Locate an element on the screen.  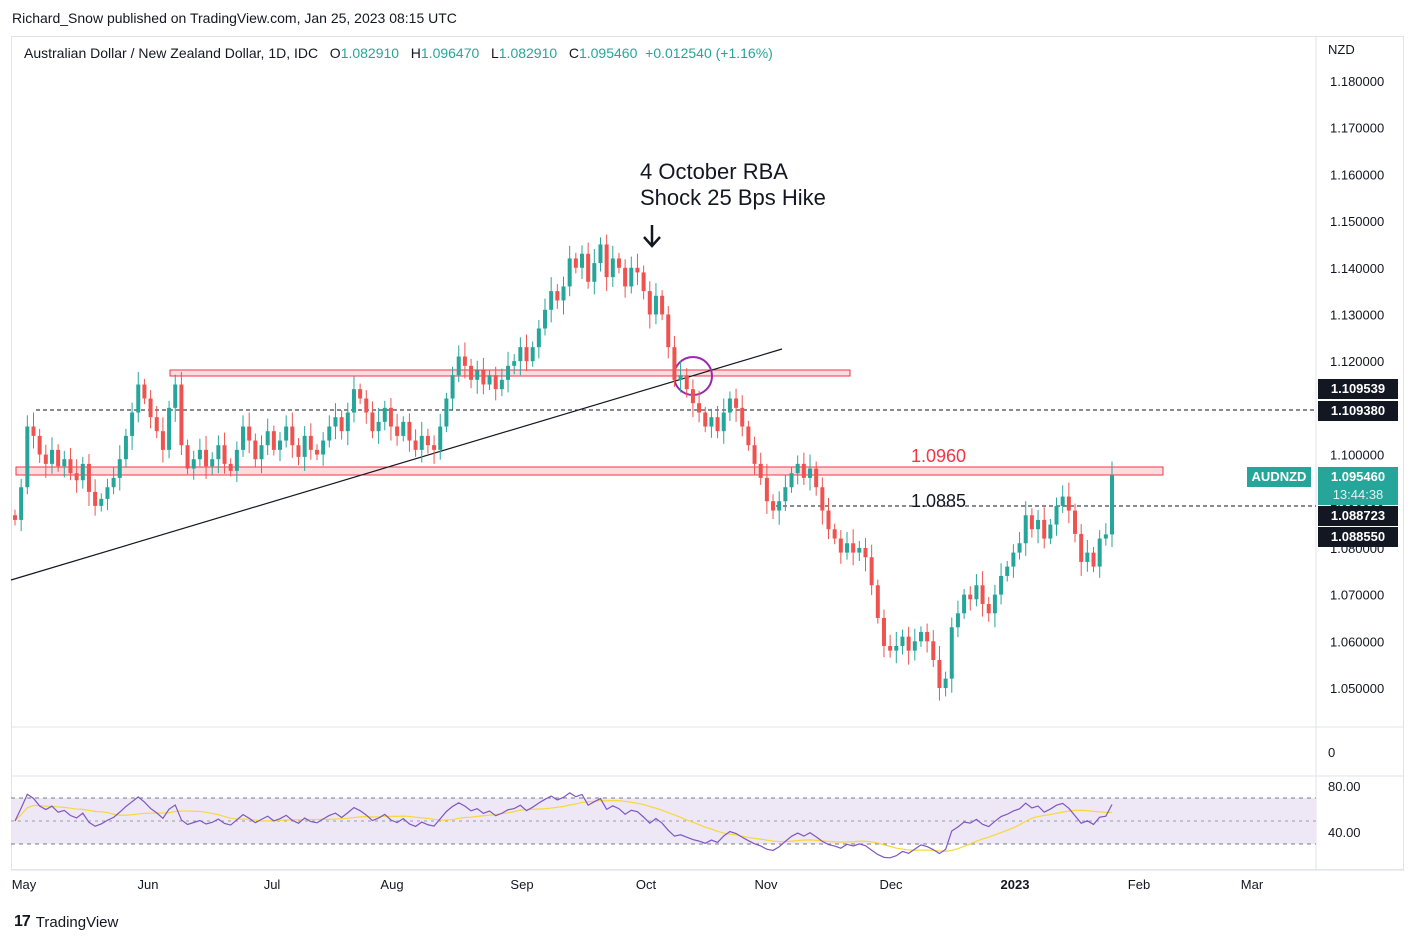
close-value: 1.095460 is located at coordinates (608, 53).